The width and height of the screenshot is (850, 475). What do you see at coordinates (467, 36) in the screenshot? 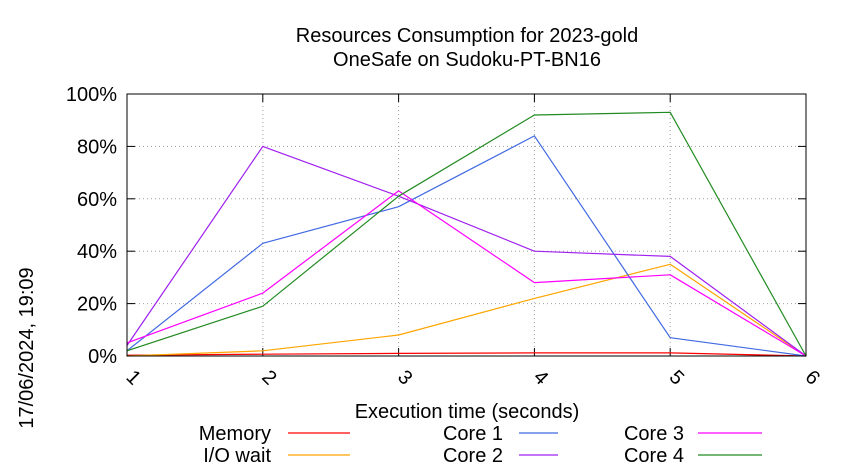
I see `chart-title-line-1: Resources Consumption for 2023-gold` at bounding box center [467, 36].